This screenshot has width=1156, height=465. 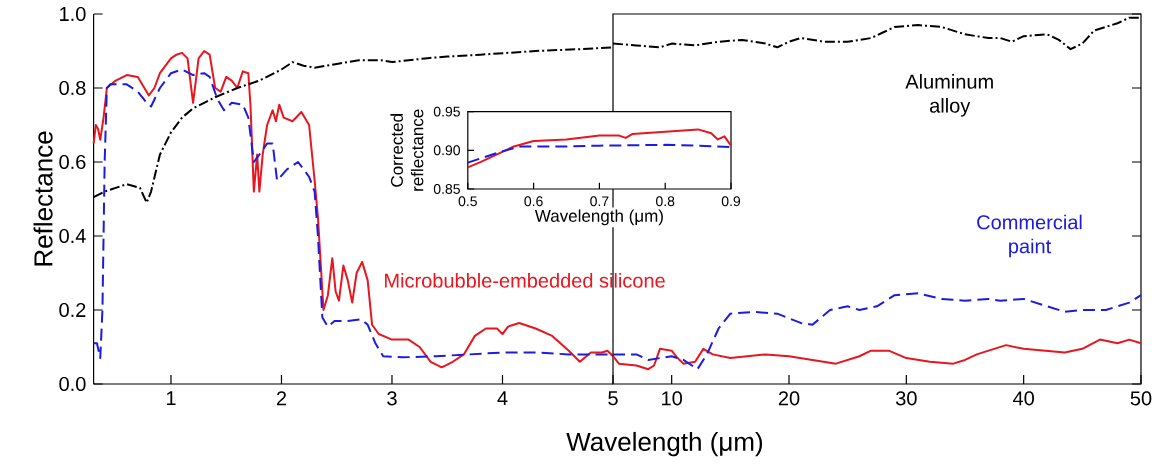 I want to click on x-tick-label: 20, so click(x=789, y=398).